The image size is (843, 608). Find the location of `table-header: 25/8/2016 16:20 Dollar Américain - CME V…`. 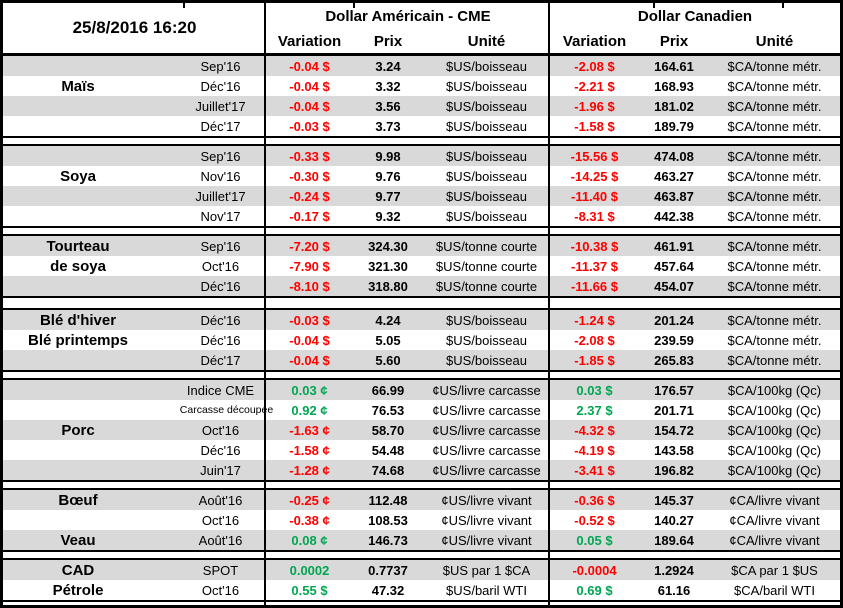

table-header: 25/8/2016 16:20 Dollar Américain - CME V… is located at coordinates (421, 28).